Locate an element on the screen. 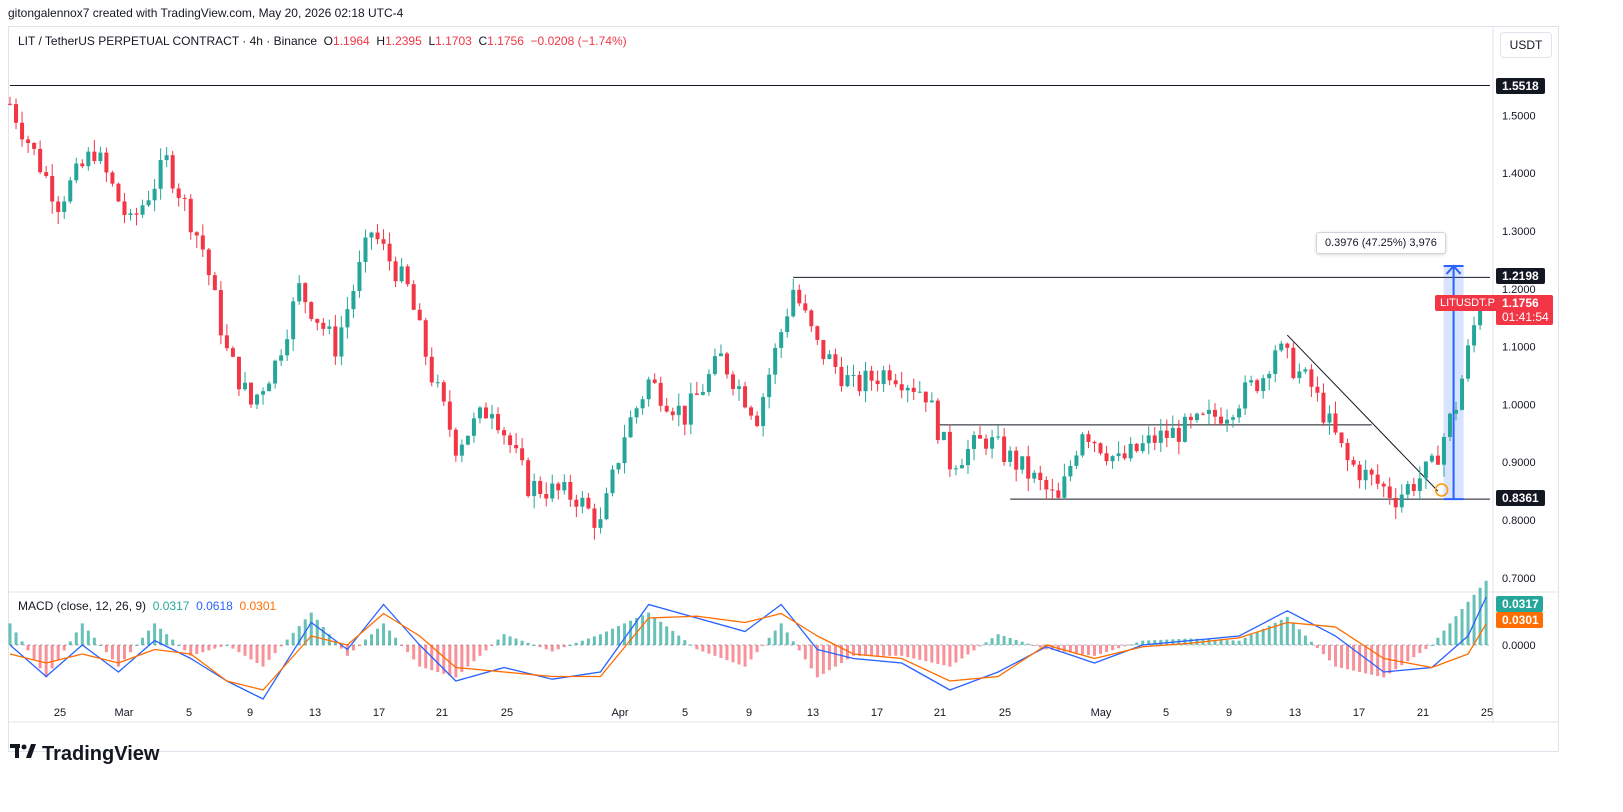 The image size is (1623, 812). countdown-tag: 01:41:54 is located at coordinates (1524, 317).